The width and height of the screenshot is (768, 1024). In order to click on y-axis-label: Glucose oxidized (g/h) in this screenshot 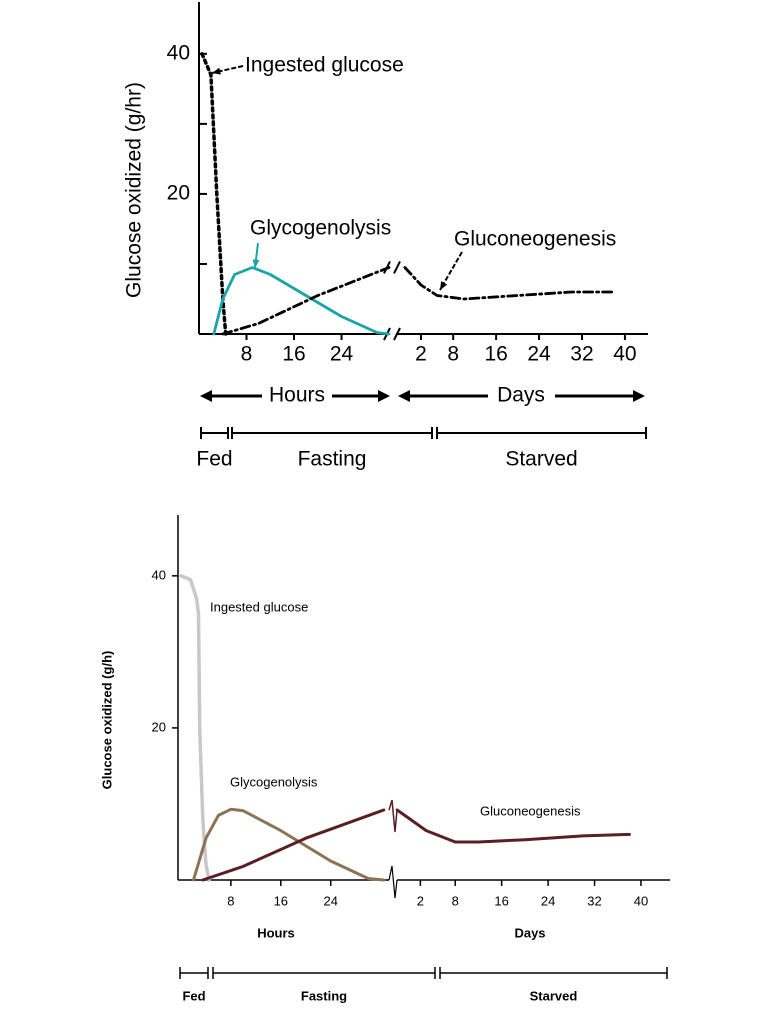, I will do `click(106, 720)`.